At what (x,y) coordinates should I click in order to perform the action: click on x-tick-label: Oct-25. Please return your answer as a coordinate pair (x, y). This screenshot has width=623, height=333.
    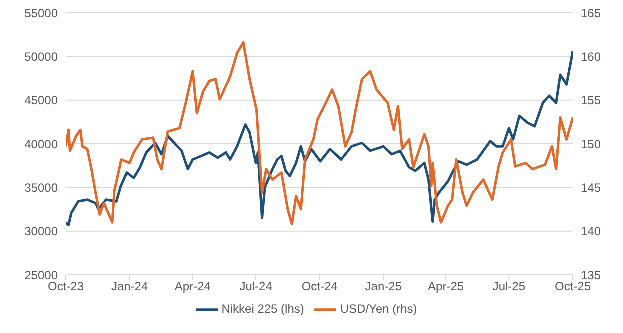
    Looking at the image, I should click on (573, 287).